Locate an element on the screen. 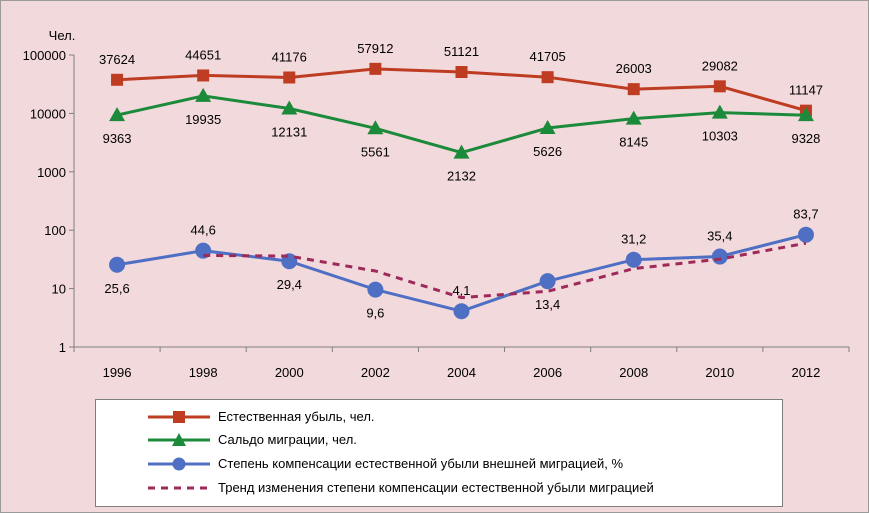 The height and width of the screenshot is (513, 869). y-tick-label: 100 is located at coordinates (55, 230).